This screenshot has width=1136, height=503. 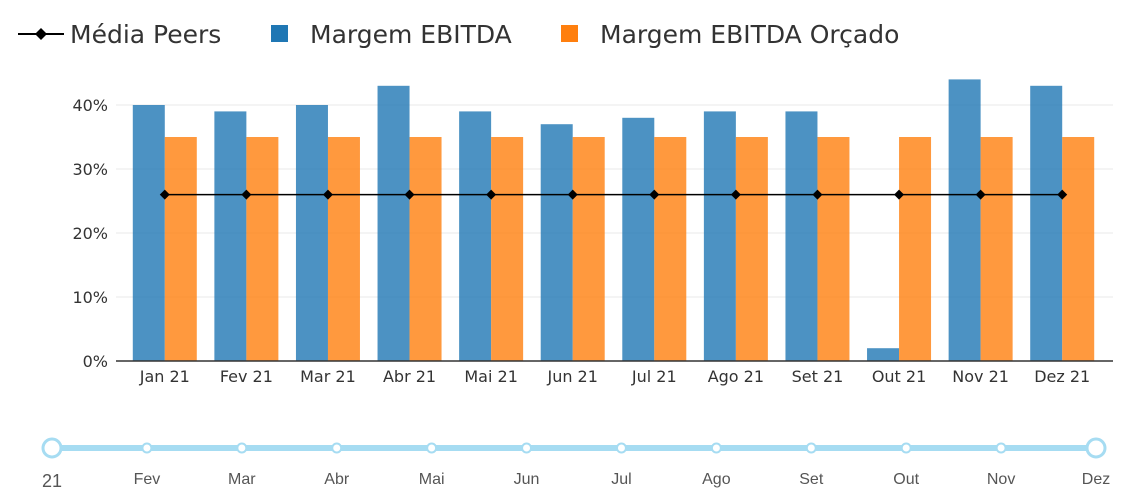 I want to click on legend-swatch-margem-ebitda, so click(x=279, y=33).